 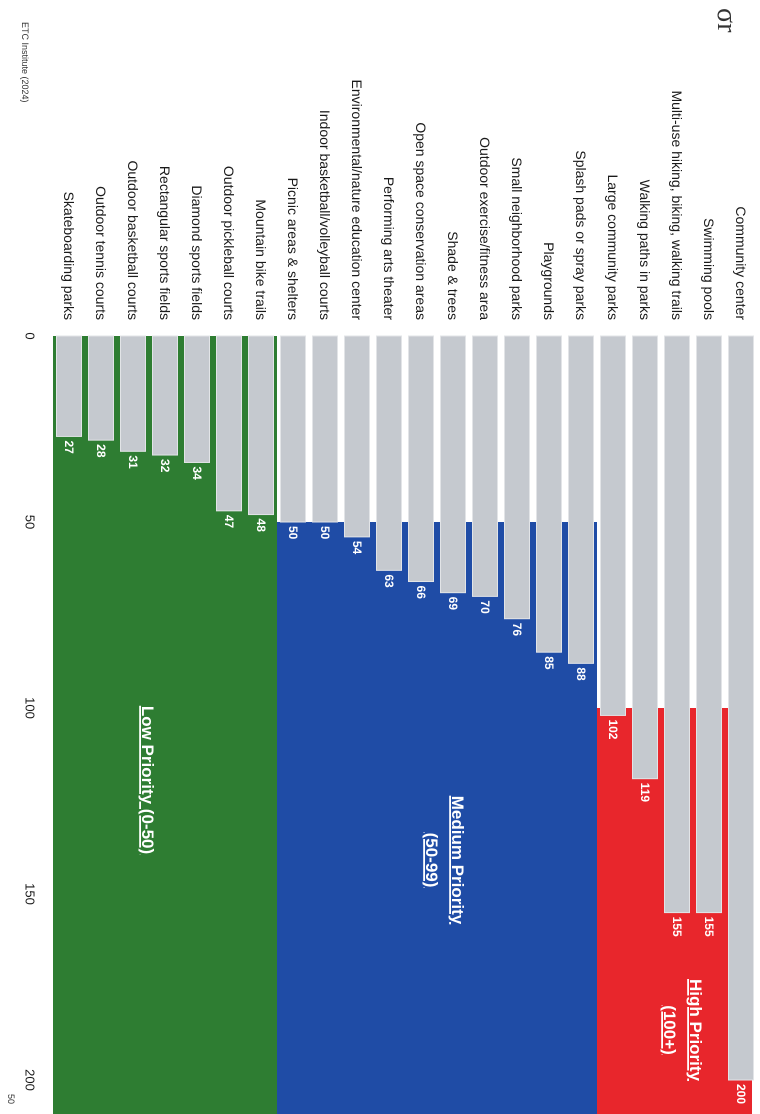 What do you see at coordinates (101, 451) in the screenshot?
I see `value-label: 28` at bounding box center [101, 451].